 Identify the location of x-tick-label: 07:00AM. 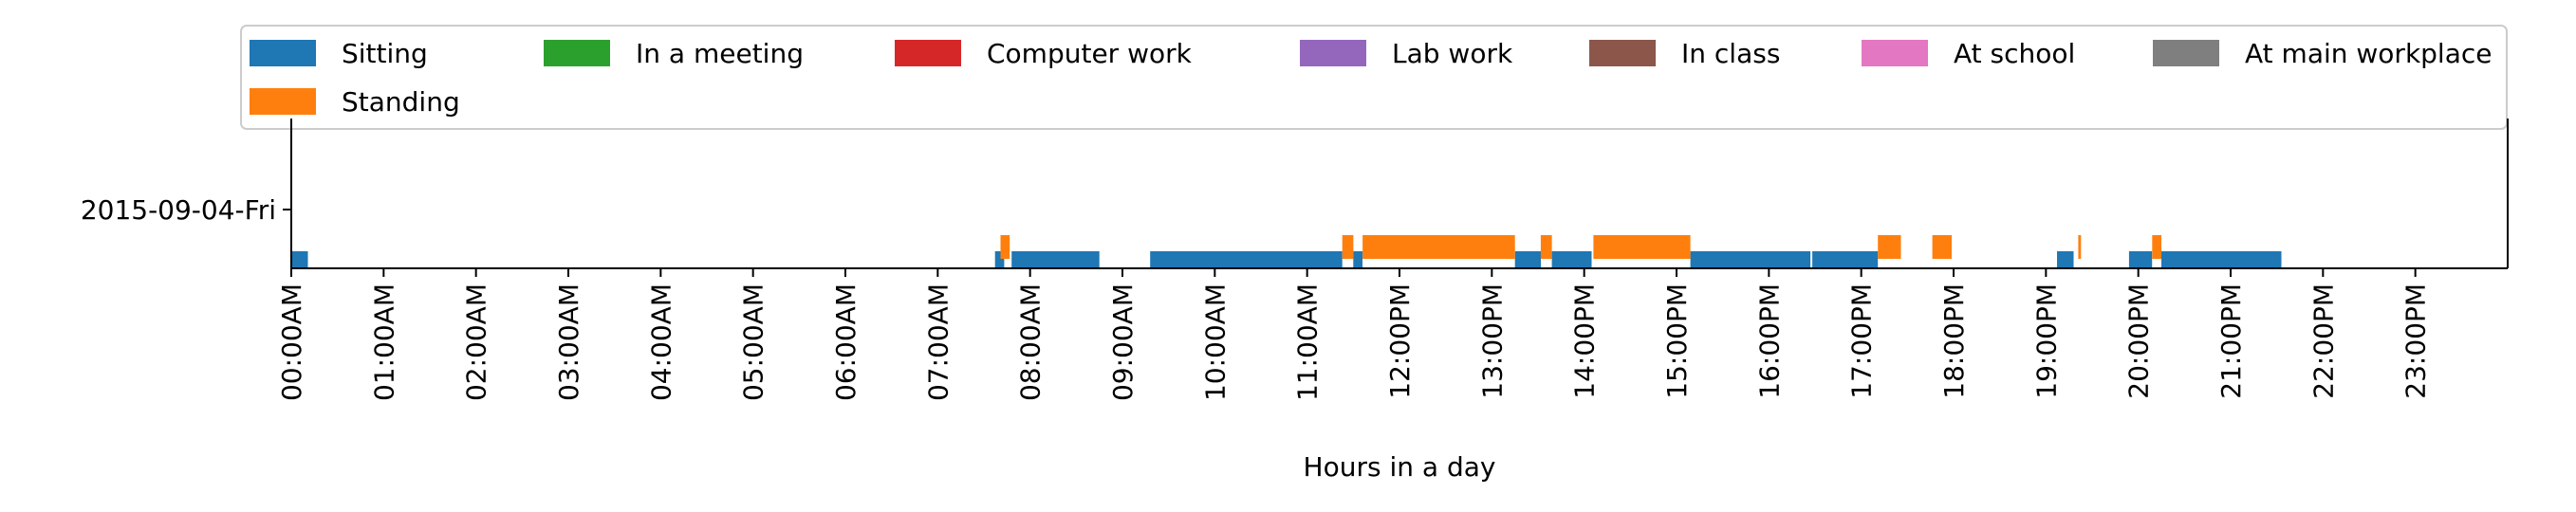
(938, 342).